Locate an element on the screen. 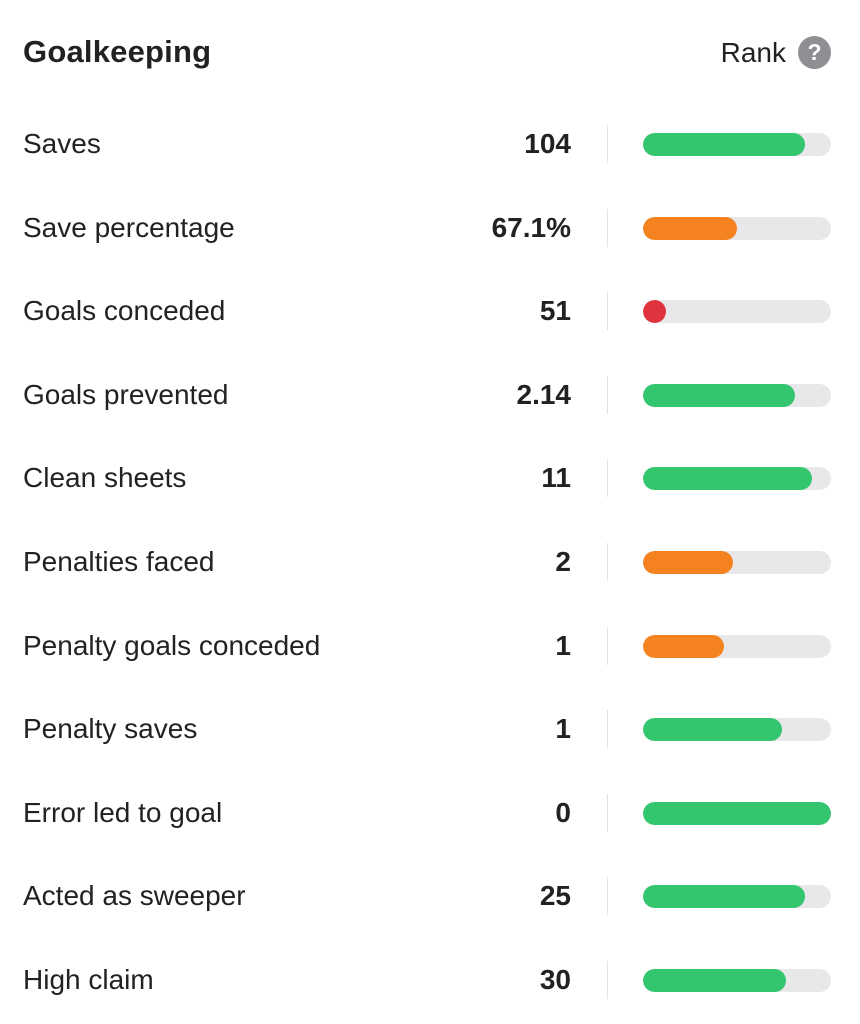  stat-row-error-led-to-goal: Error led to goal 0 is located at coordinates (430, 813).